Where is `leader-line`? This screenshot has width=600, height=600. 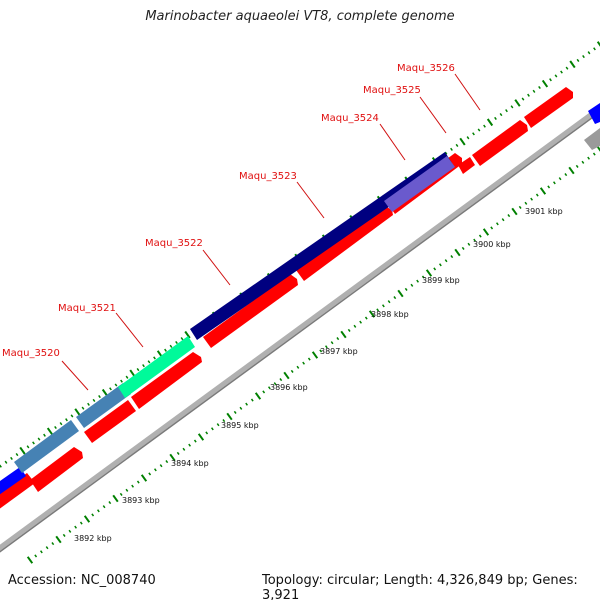
leader-line is located at coordinates (392, 142).